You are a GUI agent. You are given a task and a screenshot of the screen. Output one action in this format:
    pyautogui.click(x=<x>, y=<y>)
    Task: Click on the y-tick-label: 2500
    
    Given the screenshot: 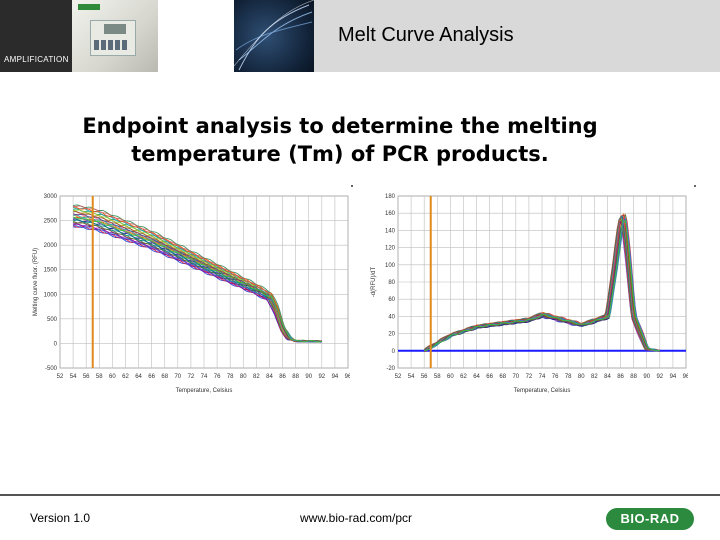 What is the action you would take?
    pyautogui.click(x=51, y=222)
    